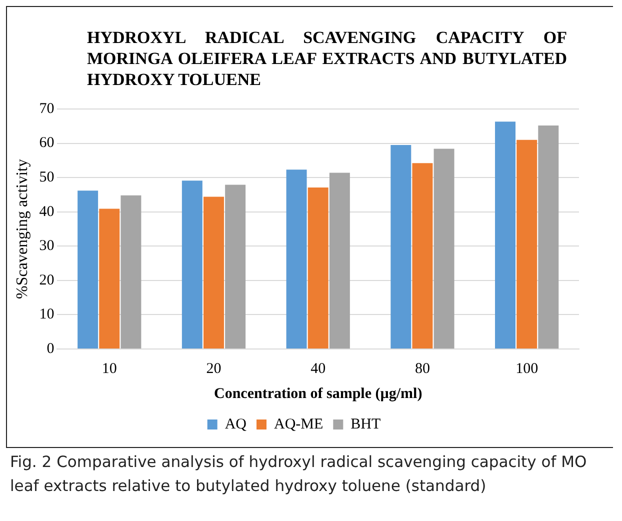 The width and height of the screenshot is (622, 521). What do you see at coordinates (46, 212) in the screenshot?
I see `y-tick-label: 40` at bounding box center [46, 212].